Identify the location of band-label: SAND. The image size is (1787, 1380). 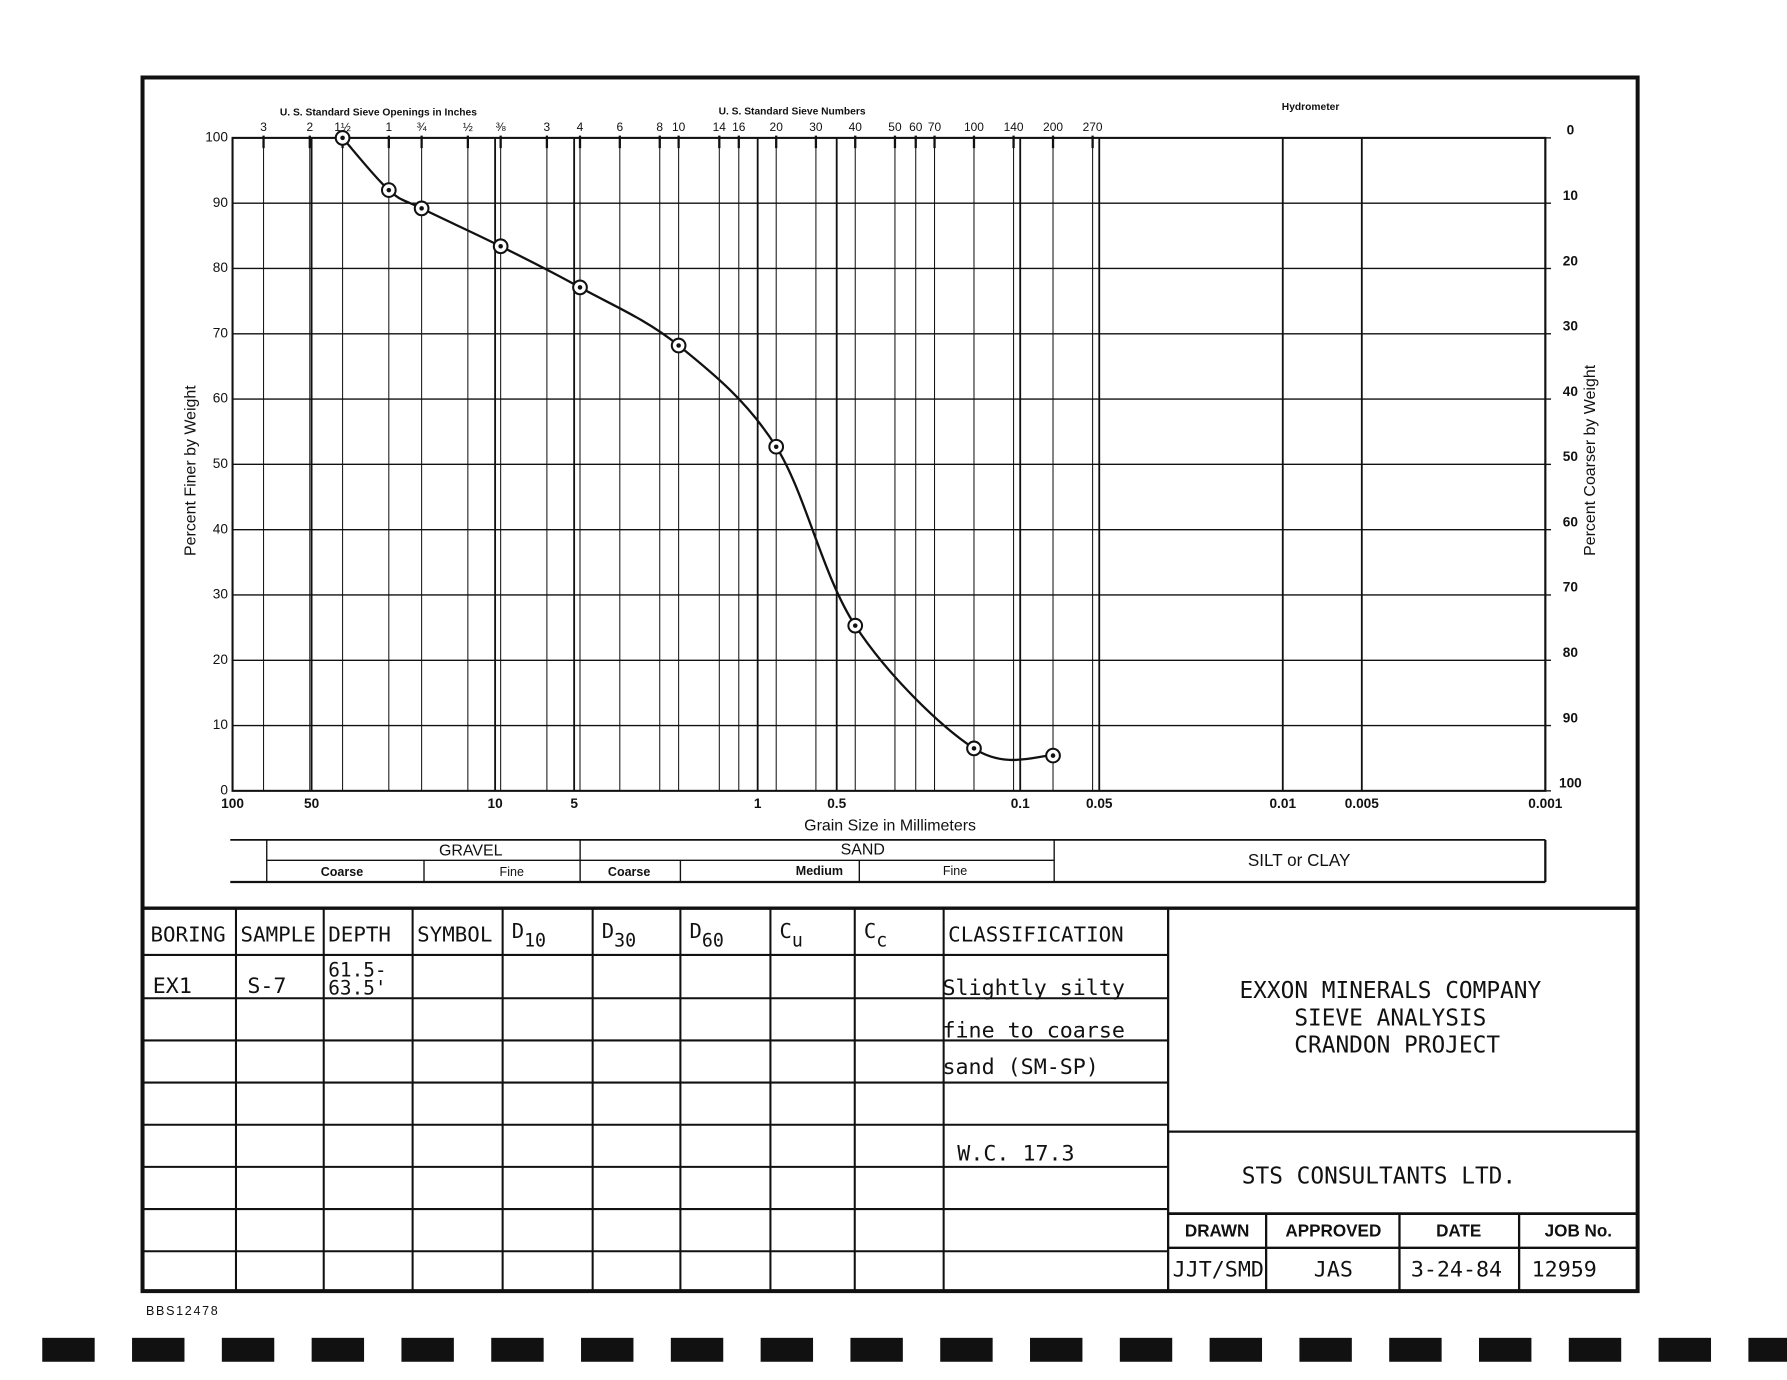
(863, 849).